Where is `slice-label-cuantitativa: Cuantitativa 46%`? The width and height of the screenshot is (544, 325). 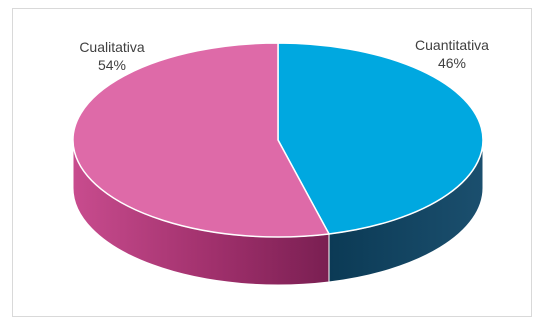
slice-label-cuantitativa: Cuantitativa 46% is located at coordinates (452, 54).